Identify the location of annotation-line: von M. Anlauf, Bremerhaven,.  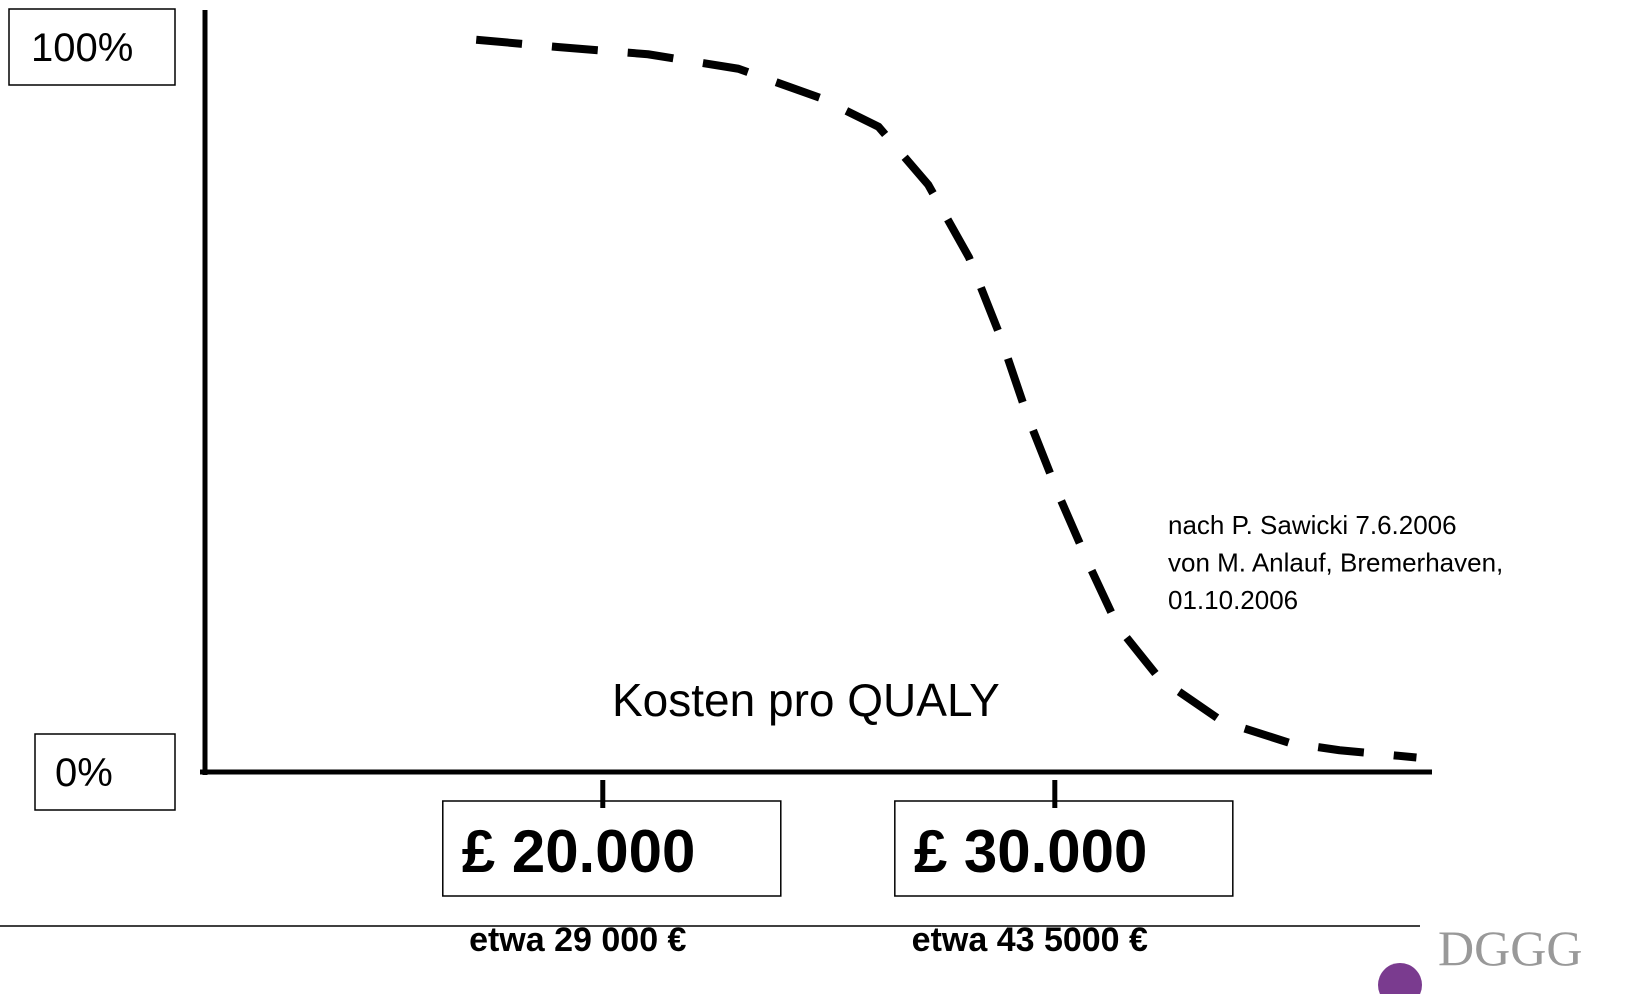
(1335, 563).